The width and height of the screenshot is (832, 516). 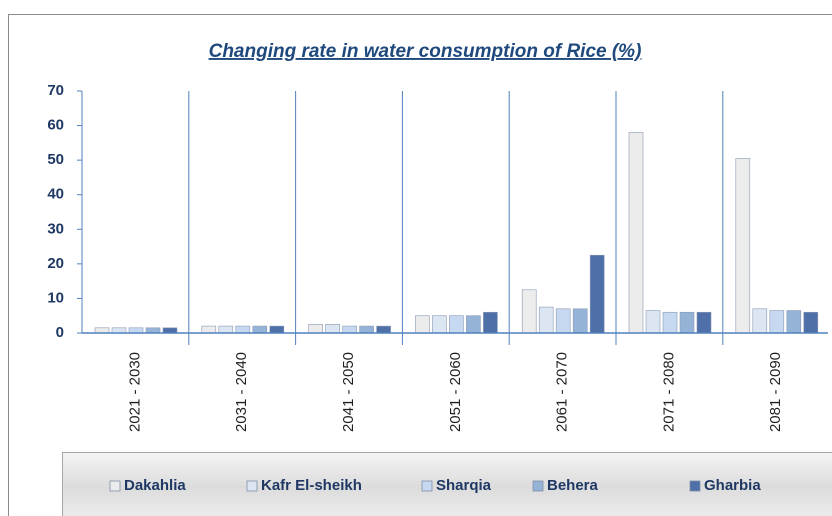 I want to click on x-tick-label: 2081 - 2090, so click(x=775, y=392).